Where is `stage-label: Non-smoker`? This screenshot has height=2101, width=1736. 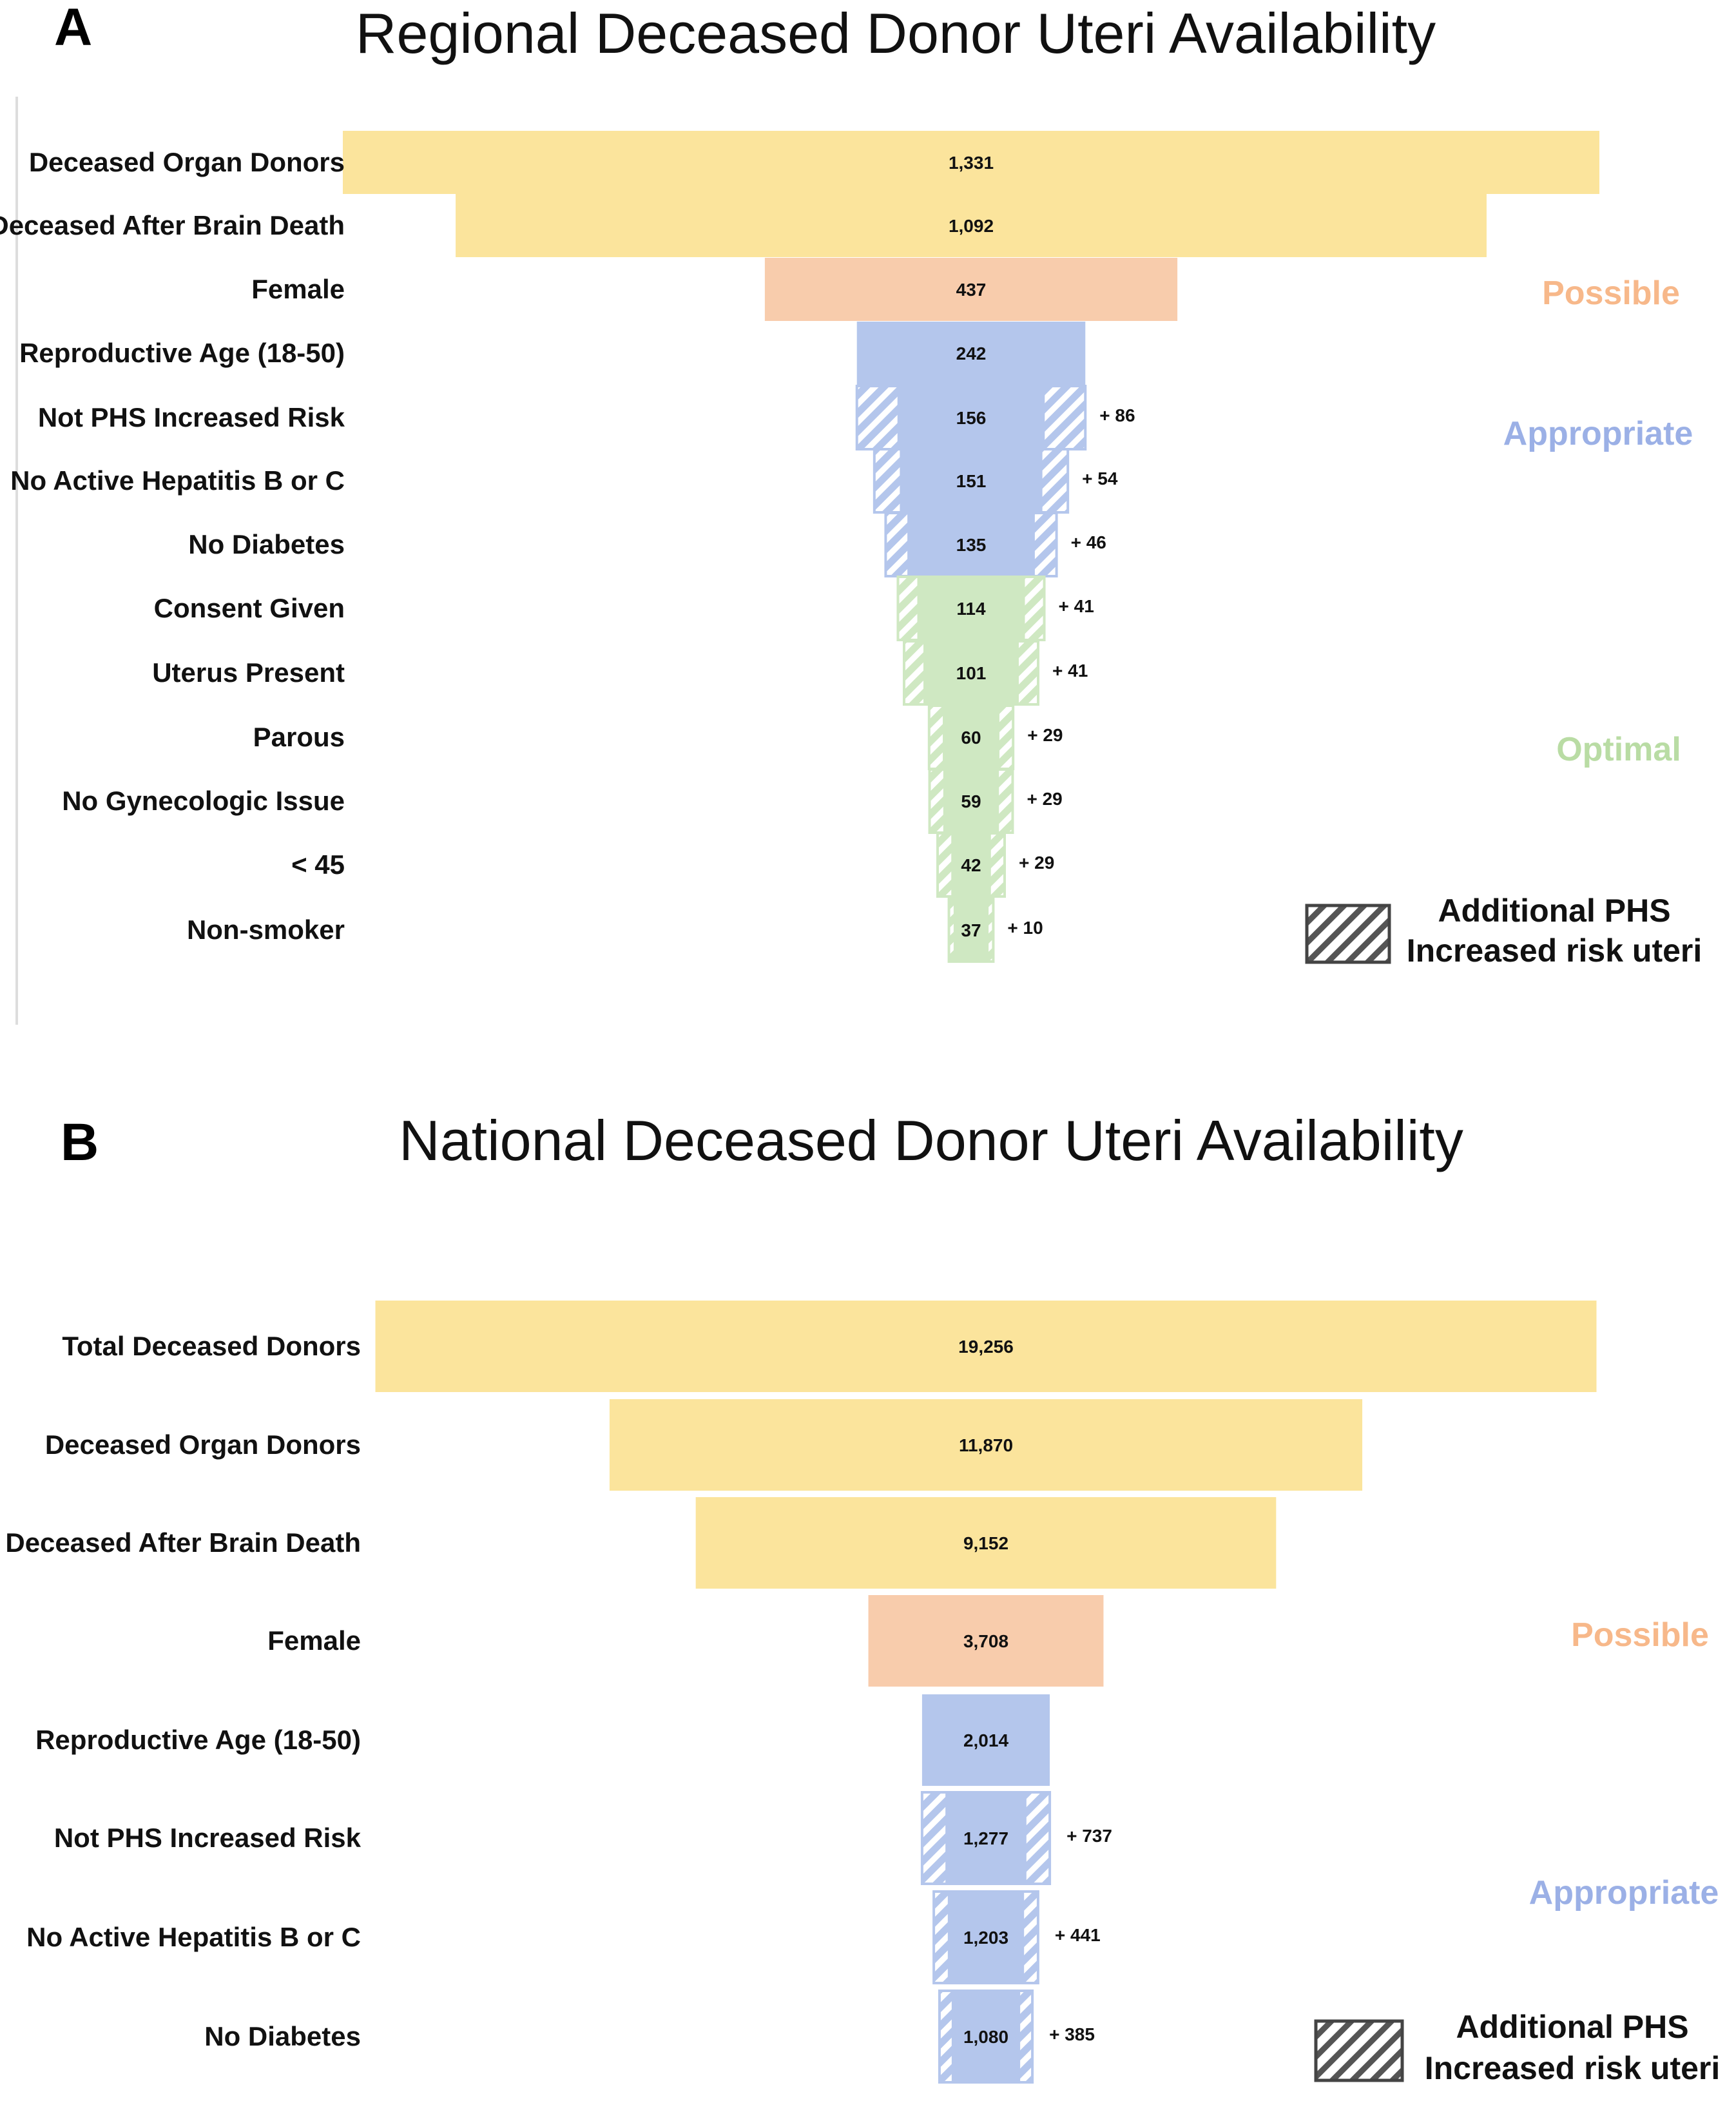 stage-label: Non-smoker is located at coordinates (266, 930).